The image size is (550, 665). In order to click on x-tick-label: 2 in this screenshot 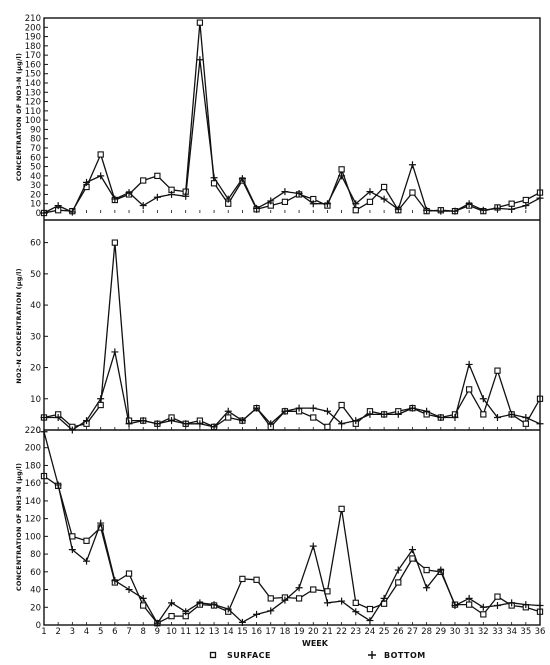, I will do `click(57, 632)`.